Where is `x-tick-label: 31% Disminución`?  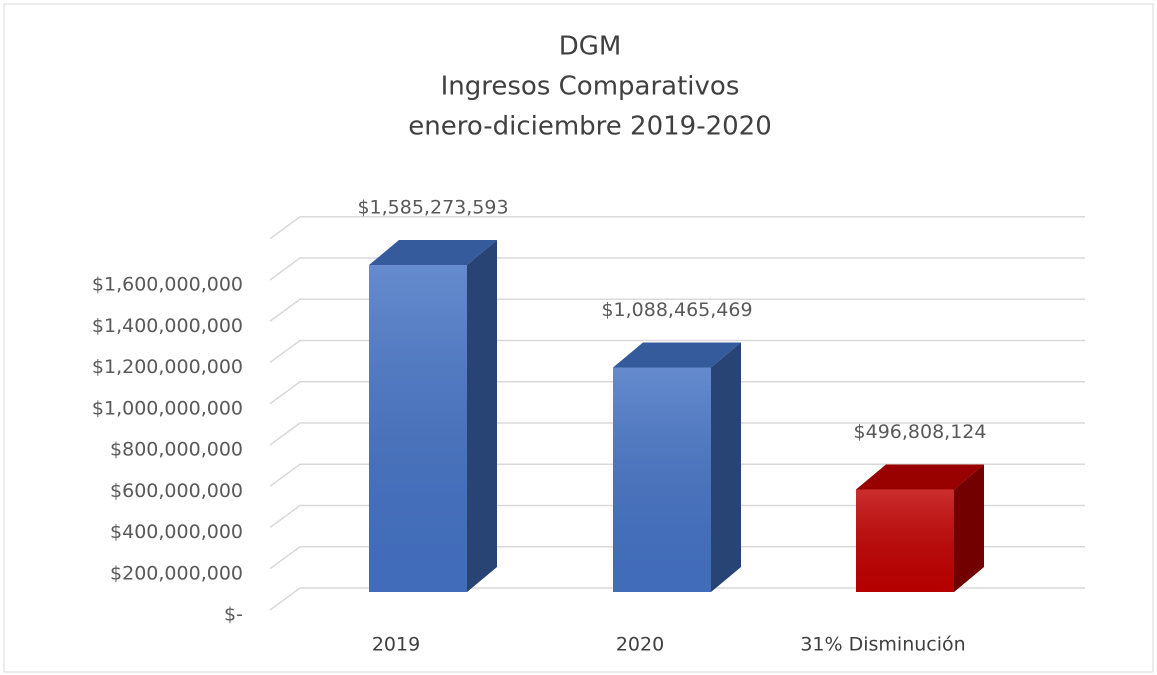
x-tick-label: 31% Disminución is located at coordinates (882, 645).